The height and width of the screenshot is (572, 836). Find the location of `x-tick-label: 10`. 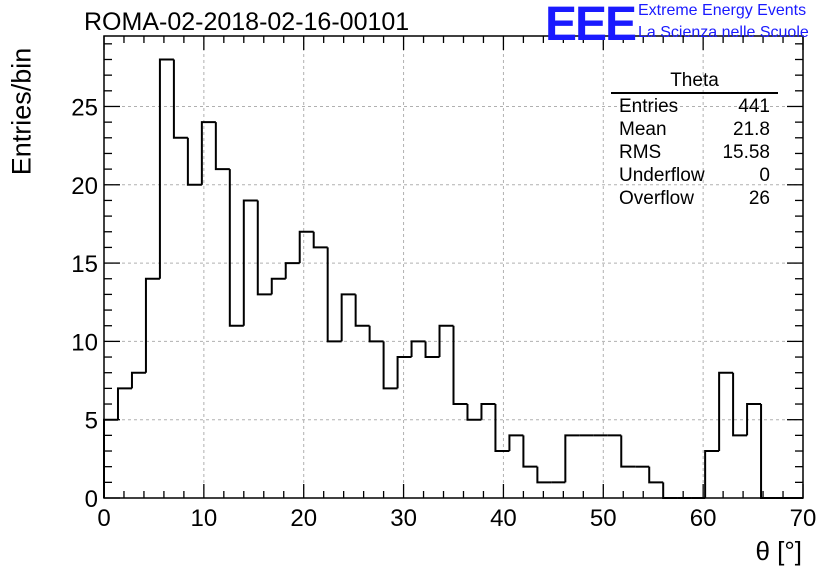

x-tick-label: 10 is located at coordinates (204, 518).